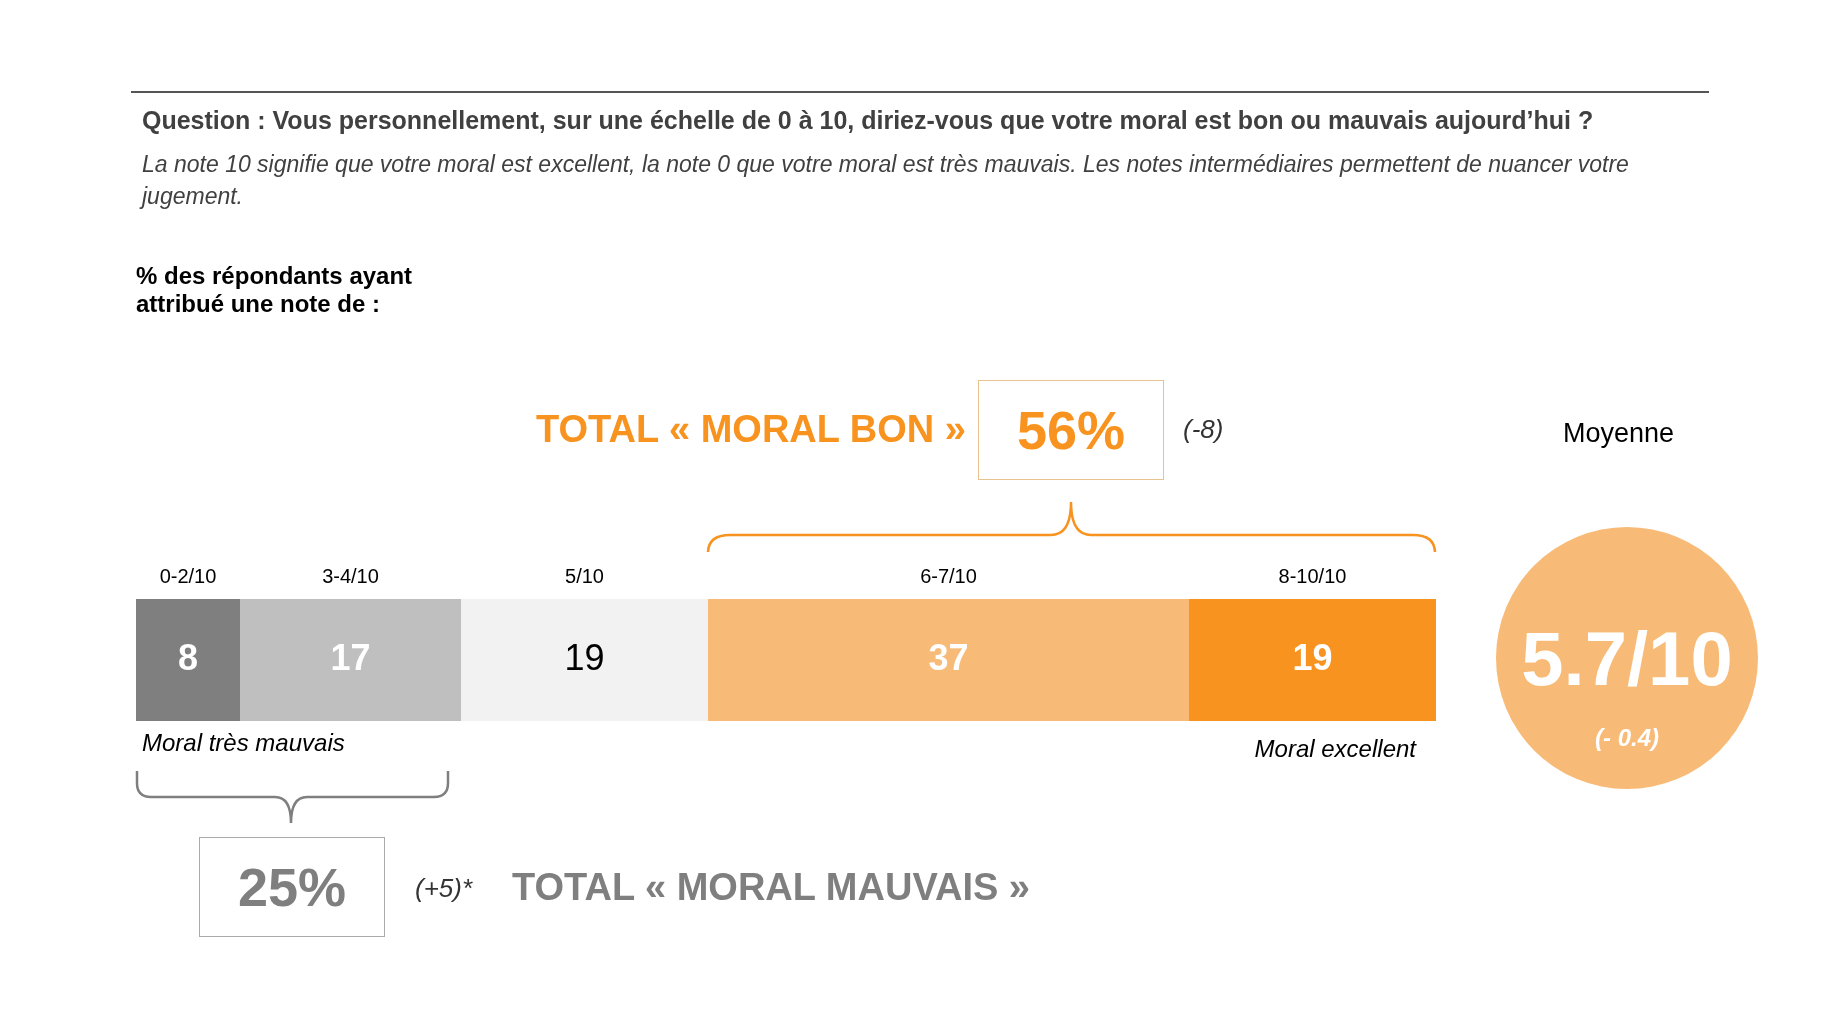  Describe the element at coordinates (948, 657) in the screenshot. I see `data-label: 37` at that location.